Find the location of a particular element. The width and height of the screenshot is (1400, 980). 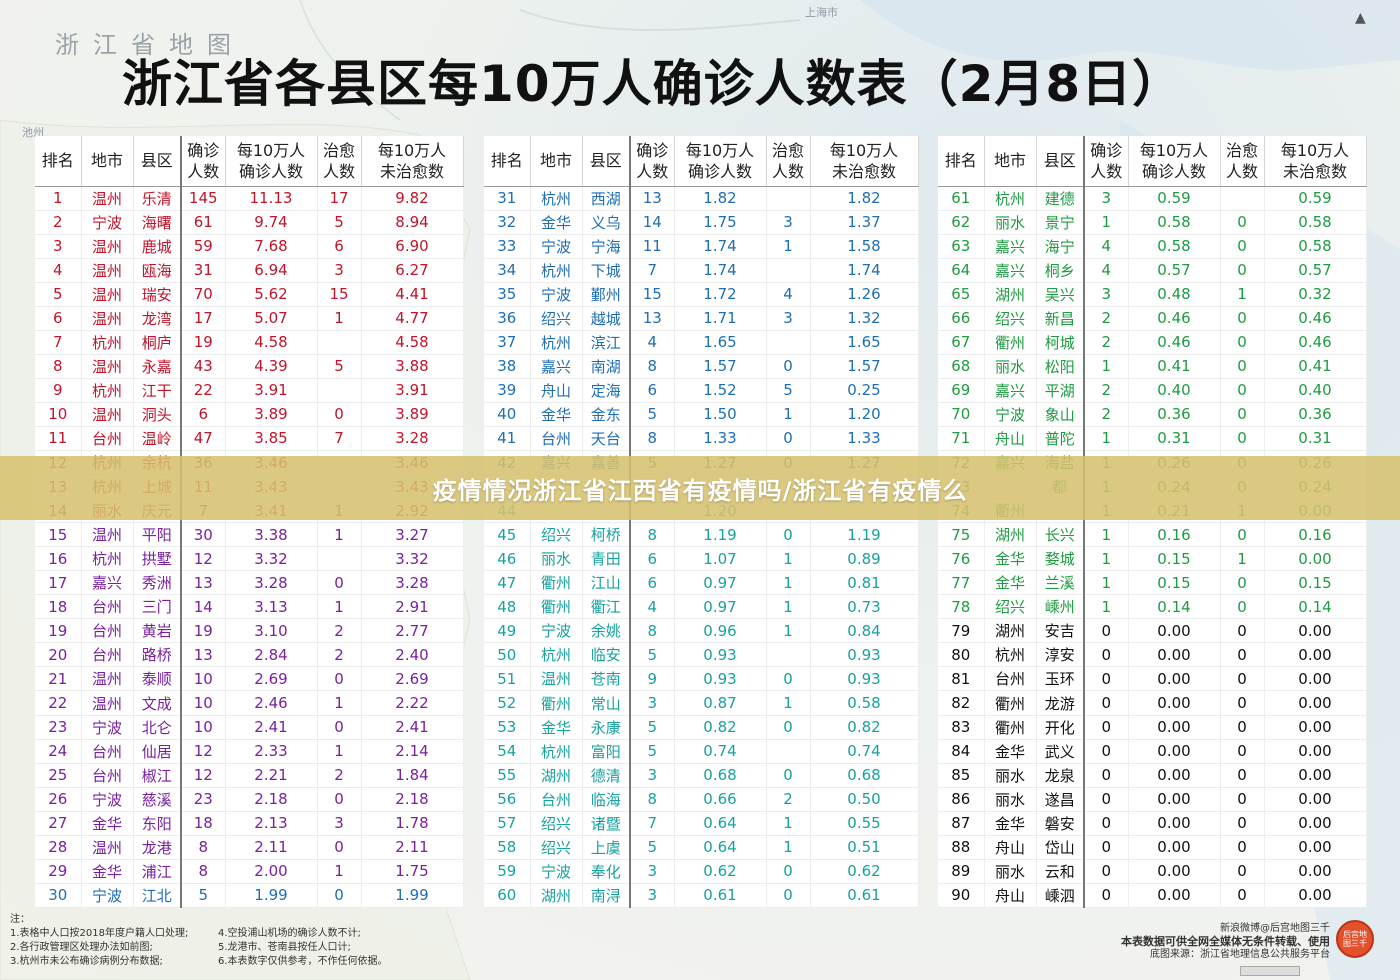

cell-per100k: 1.82 is located at coordinates (720, 198).